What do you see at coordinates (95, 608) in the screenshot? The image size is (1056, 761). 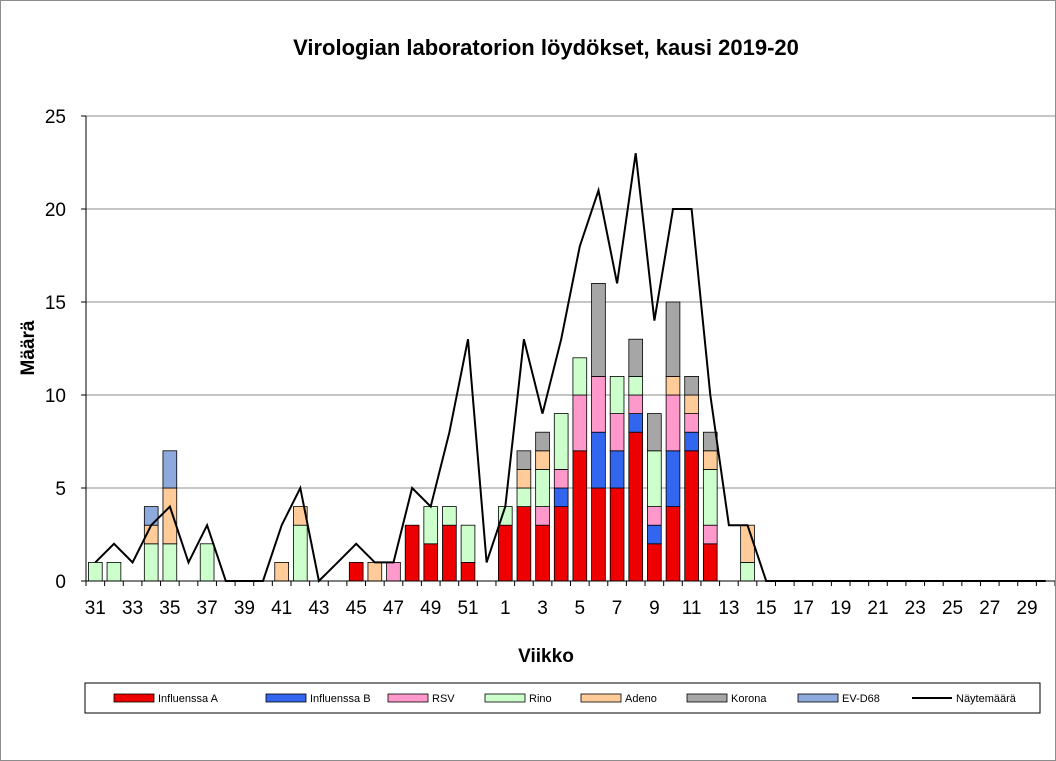 I see `x-tick-label: 31` at bounding box center [95, 608].